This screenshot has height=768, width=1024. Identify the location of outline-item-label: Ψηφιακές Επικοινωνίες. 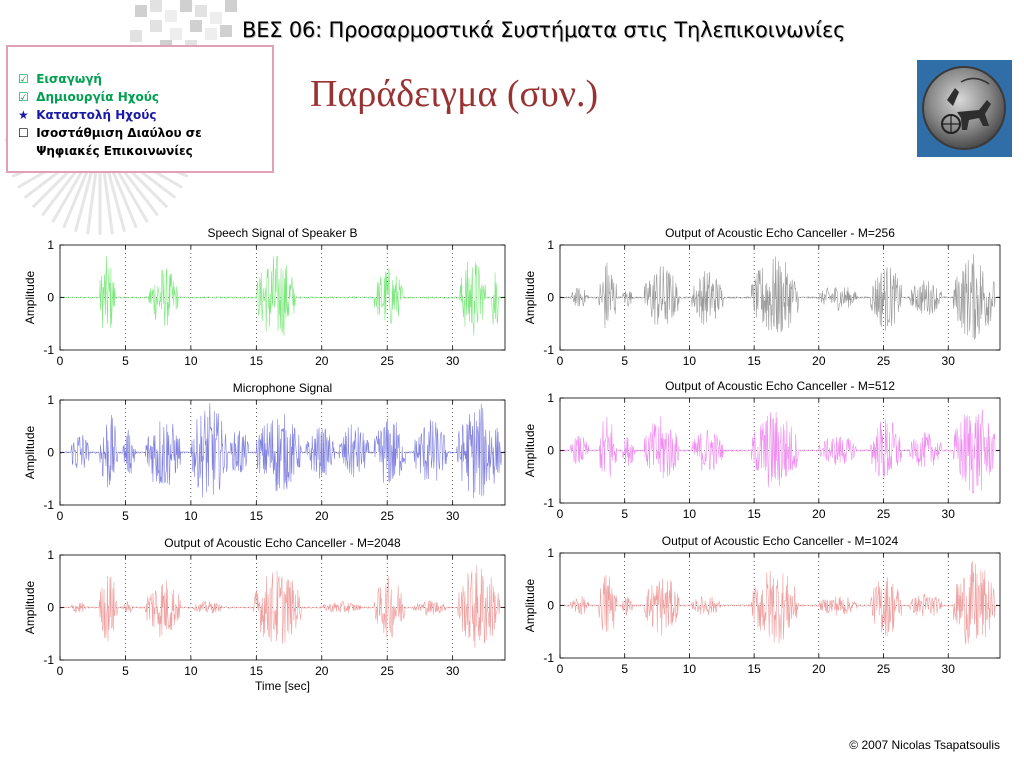
(114, 151).